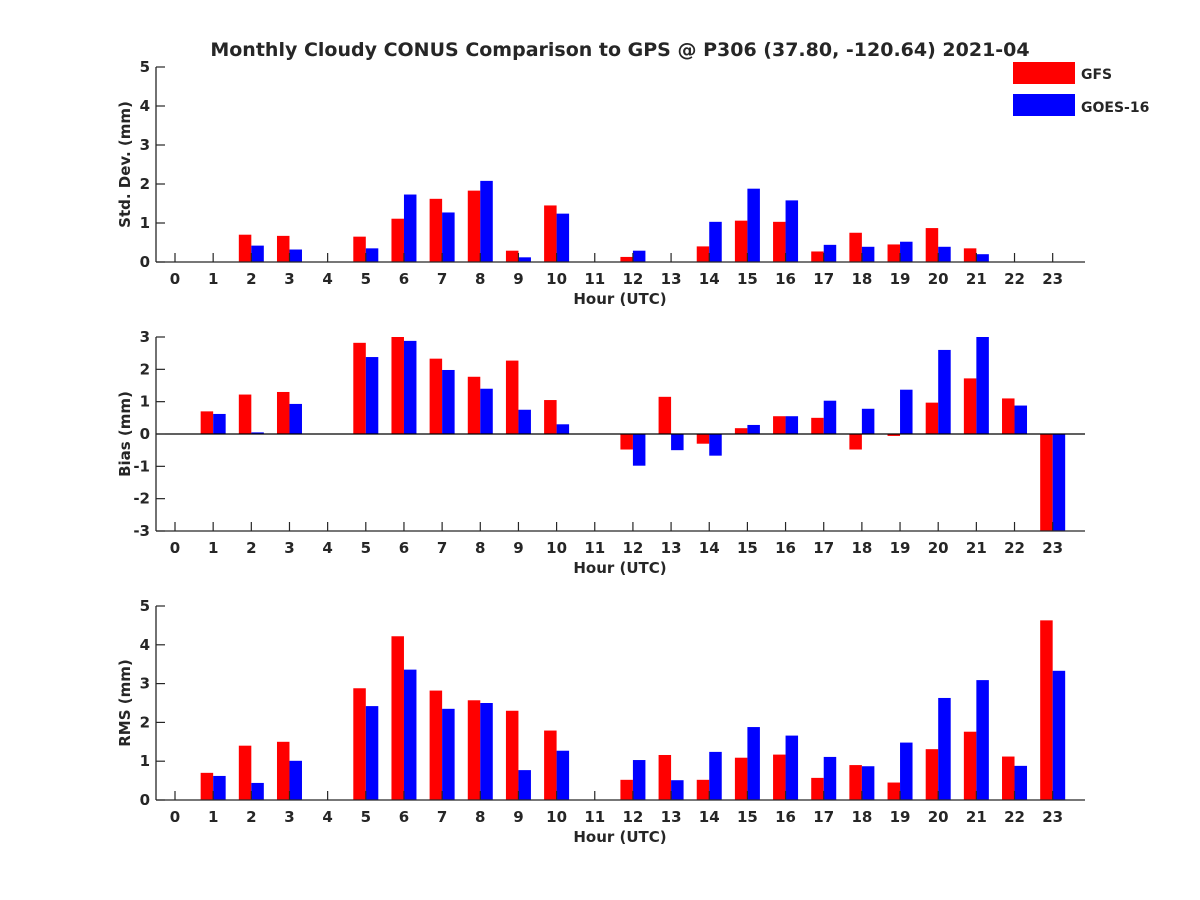 The image size is (1200, 900). I want to click on x-tick-label-stddev-6: 6, so click(404, 279).